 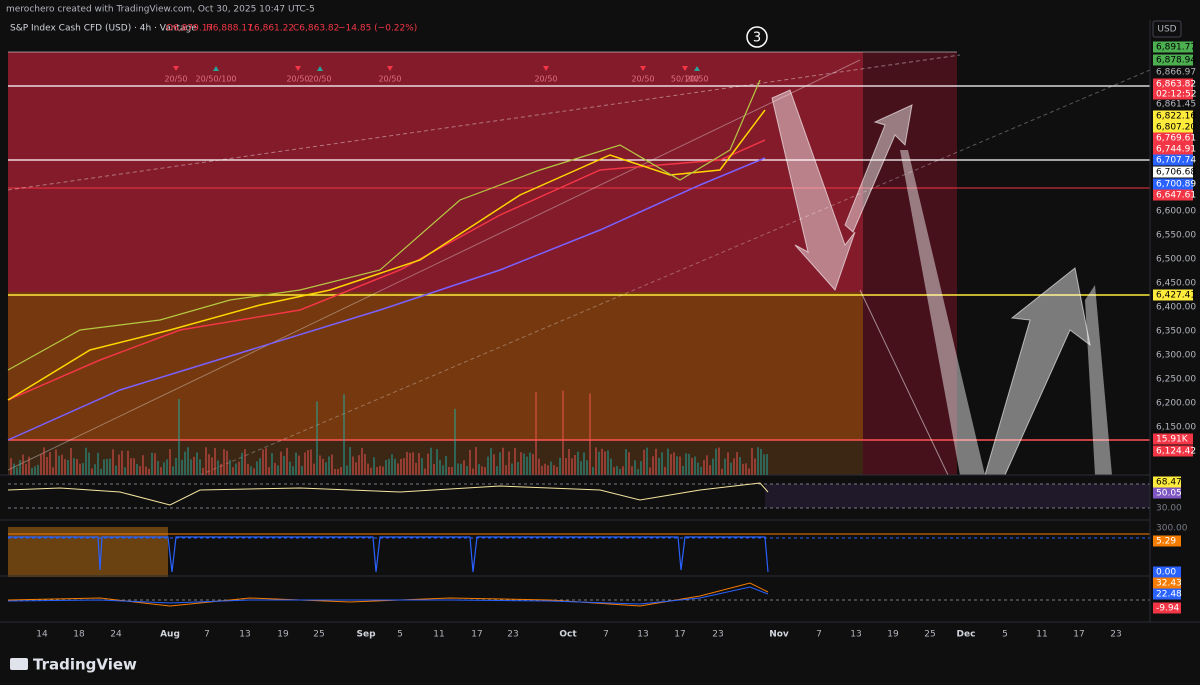 What do you see at coordinates (1176, 212) in the screenshot?
I see `price-label: 6,600.00` at bounding box center [1176, 212].